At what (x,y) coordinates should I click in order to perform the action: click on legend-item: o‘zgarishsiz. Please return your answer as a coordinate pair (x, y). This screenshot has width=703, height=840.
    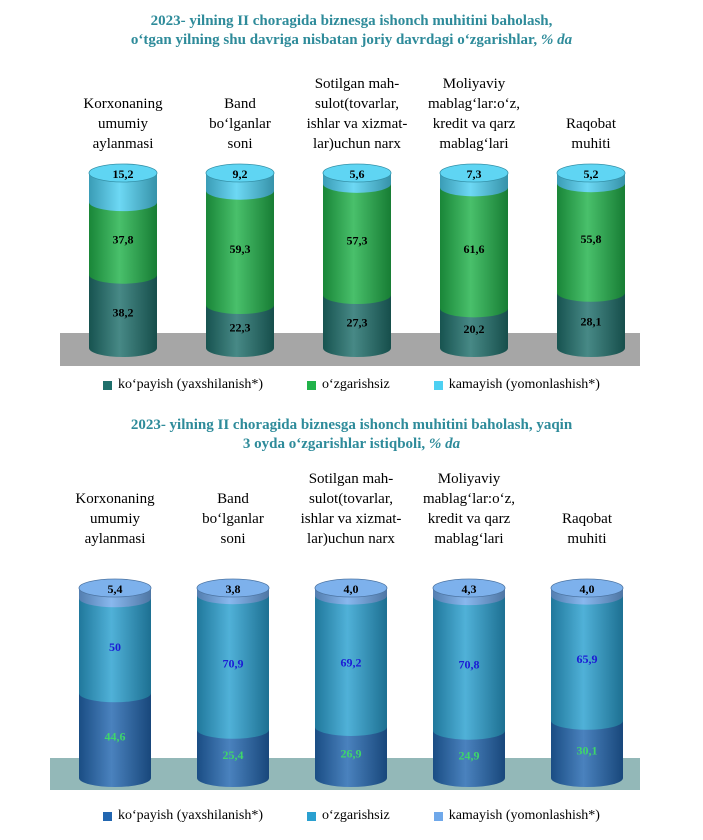
    Looking at the image, I should click on (348, 385).